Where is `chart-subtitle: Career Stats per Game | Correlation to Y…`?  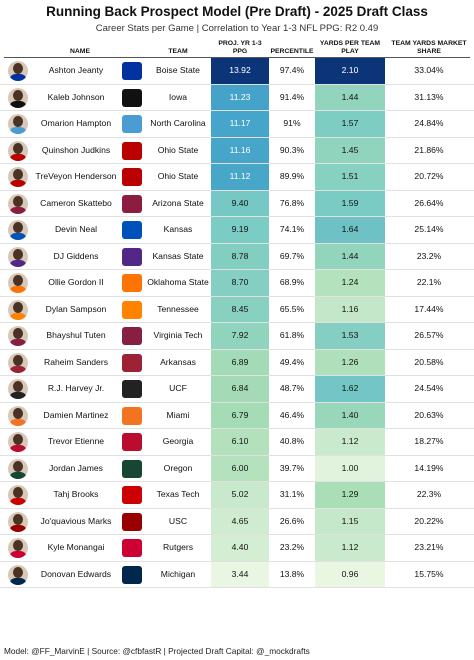
chart-subtitle: Career Stats per Game | Correlation to Y… is located at coordinates (237, 28).